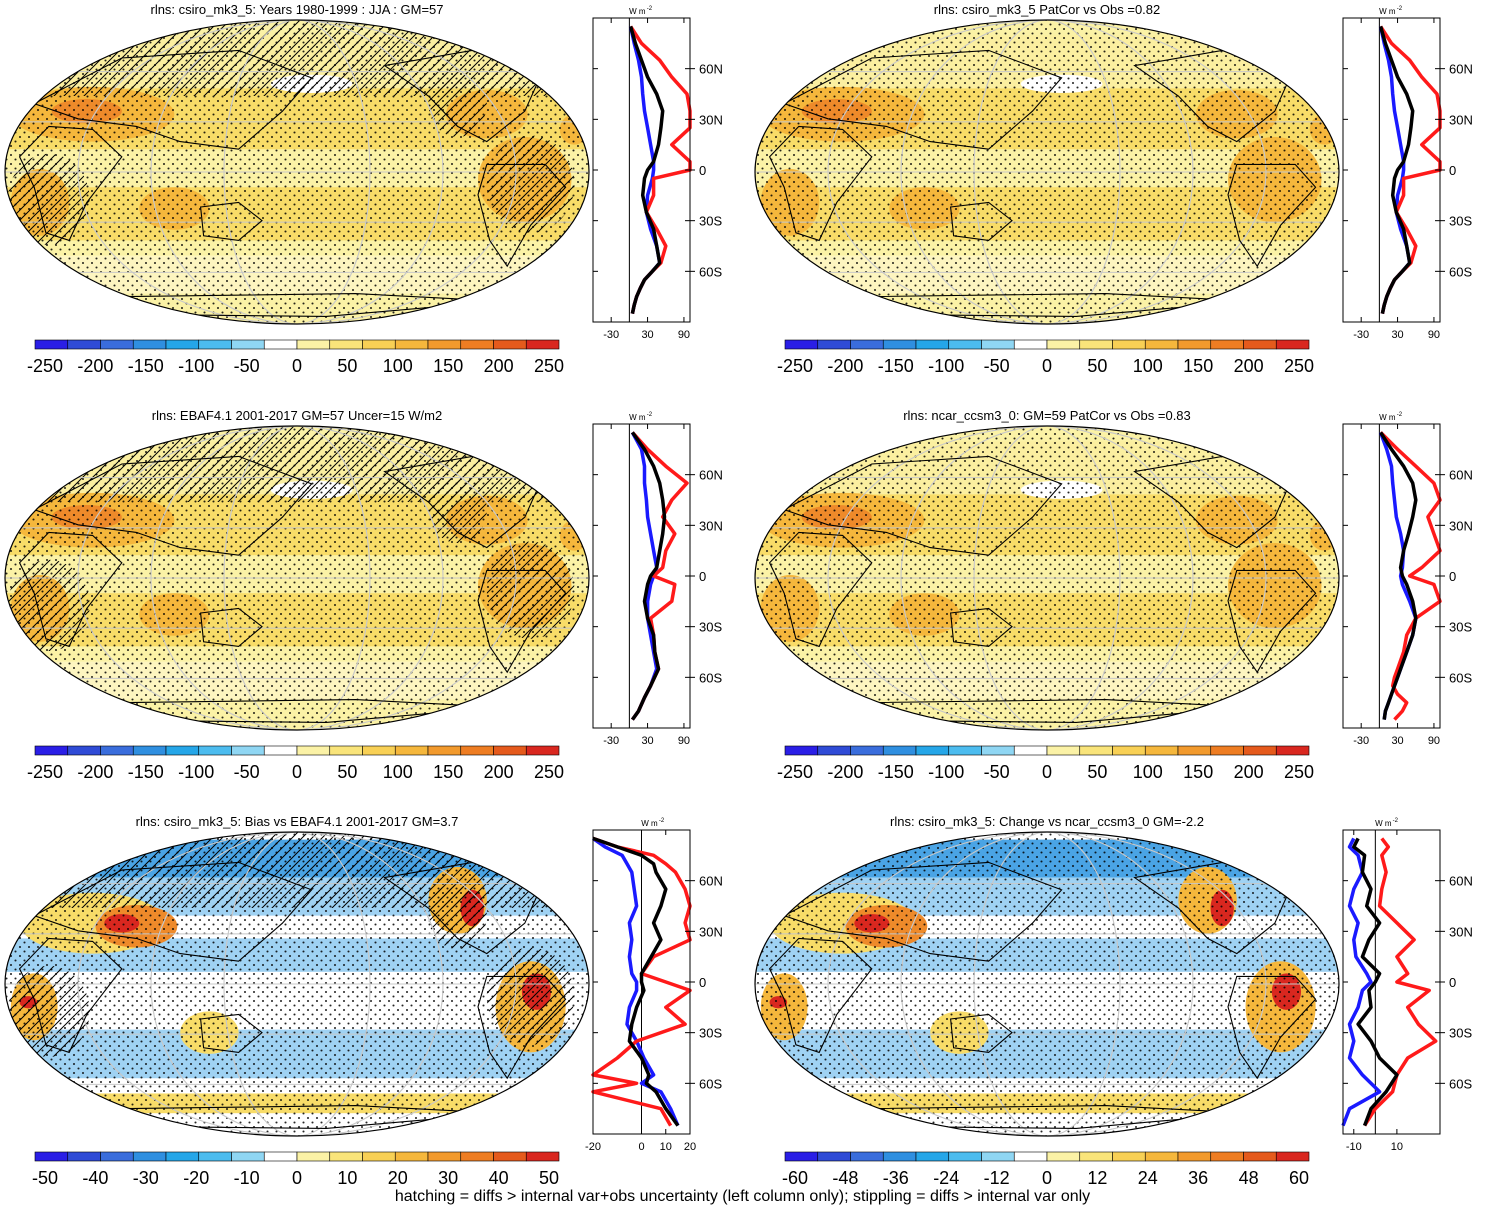  I want to click on colorbar-label: 40, so click(499, 1178).